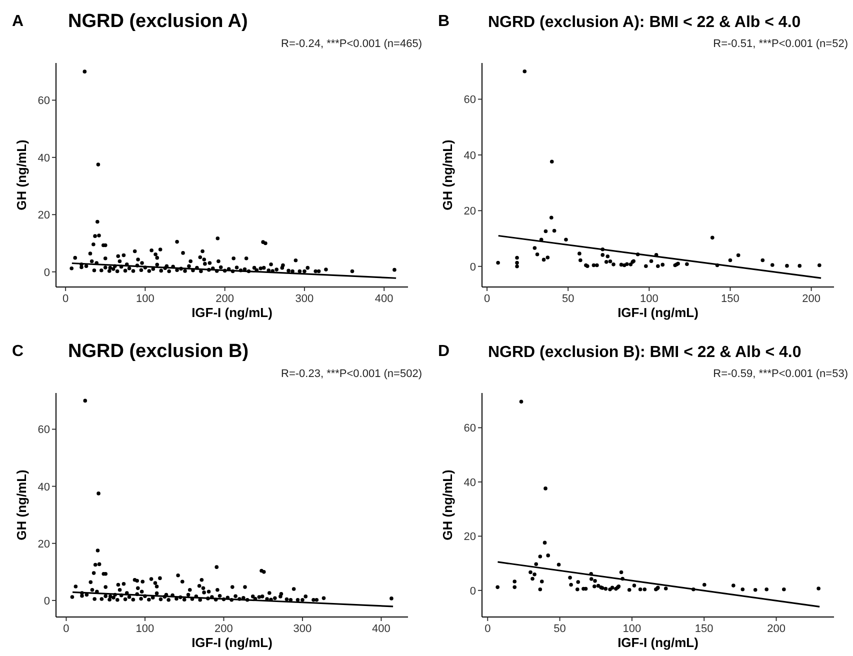  Describe the element at coordinates (444, 21) in the screenshot. I see `text: B` at that location.